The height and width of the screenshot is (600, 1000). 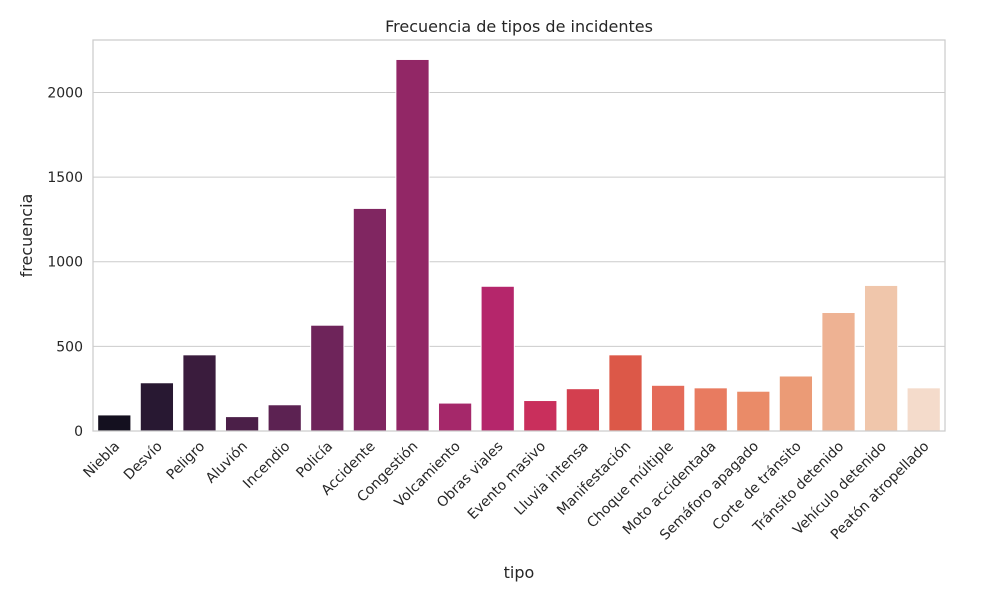 What do you see at coordinates (284, 418) in the screenshot?
I see `bar-incendio` at bounding box center [284, 418].